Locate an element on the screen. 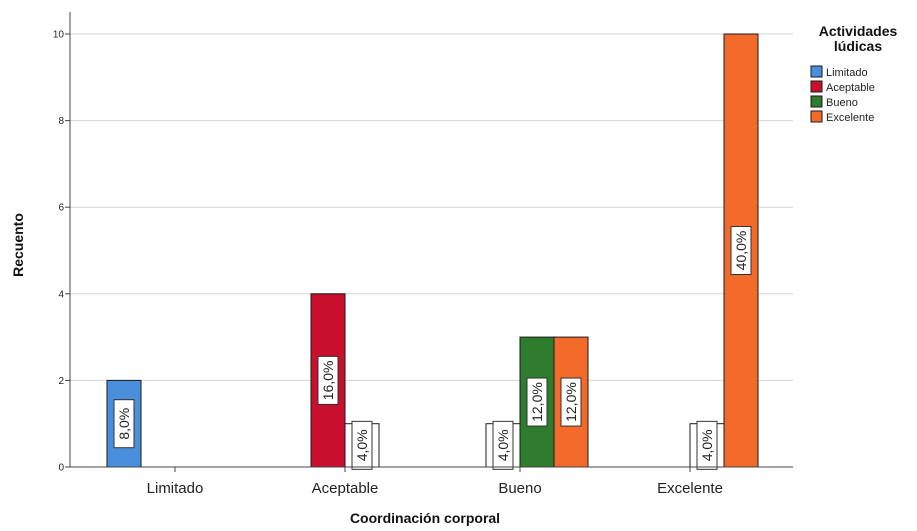 Image resolution: width=917 pixels, height=531 pixels. legend-items: Limitado Aceptable Bueno Excelente is located at coordinates (842, 94).